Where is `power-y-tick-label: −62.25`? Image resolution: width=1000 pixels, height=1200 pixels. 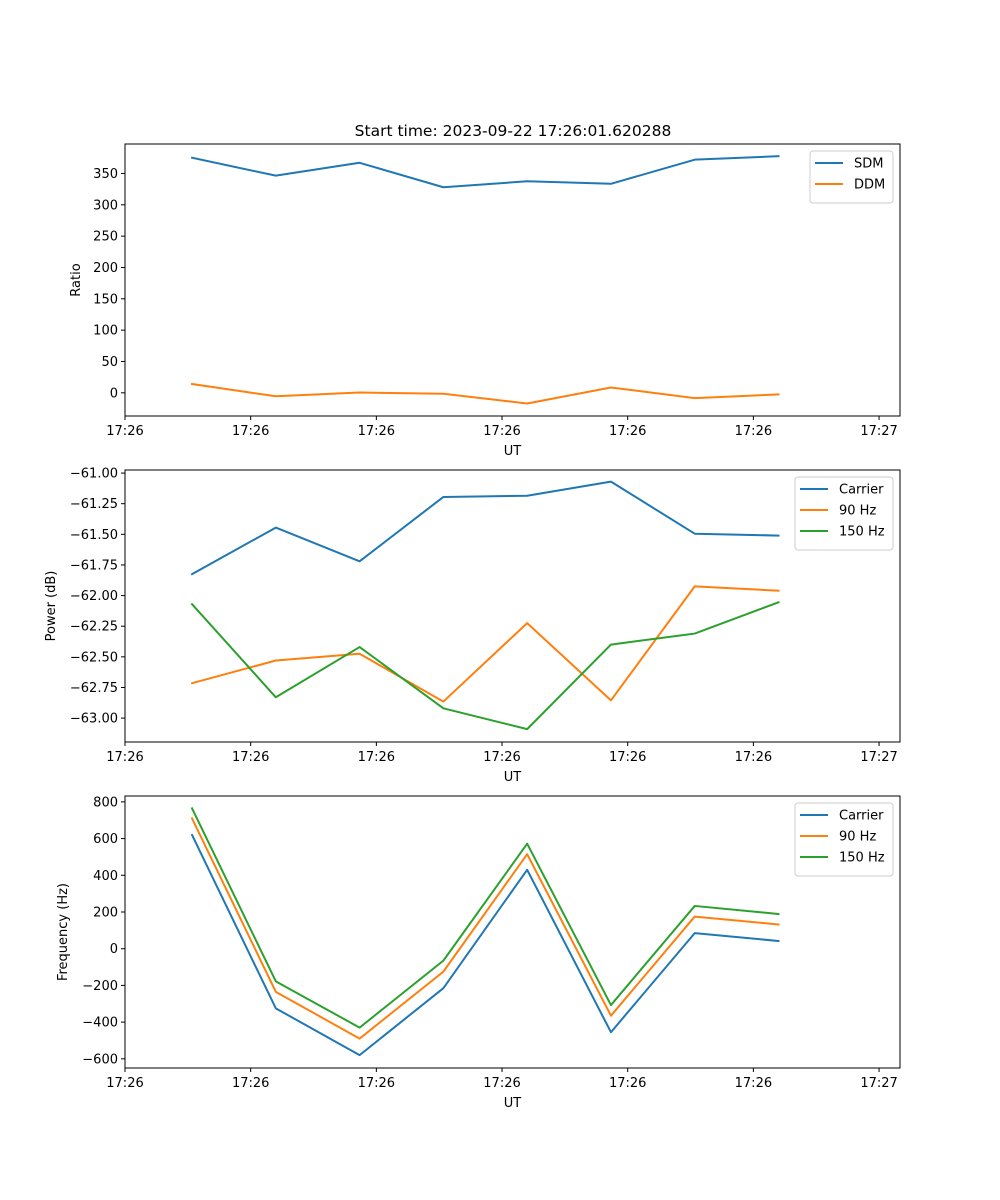 power-y-tick-label: −62.25 is located at coordinates (94, 627).